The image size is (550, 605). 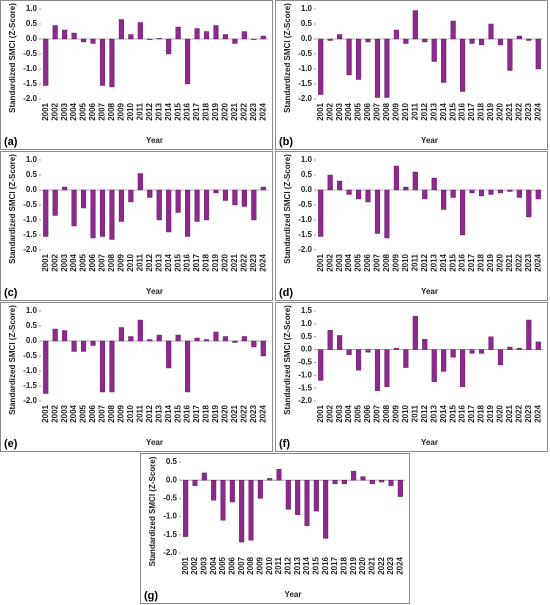 I want to click on x-axis-label: Year, so click(x=429, y=291).